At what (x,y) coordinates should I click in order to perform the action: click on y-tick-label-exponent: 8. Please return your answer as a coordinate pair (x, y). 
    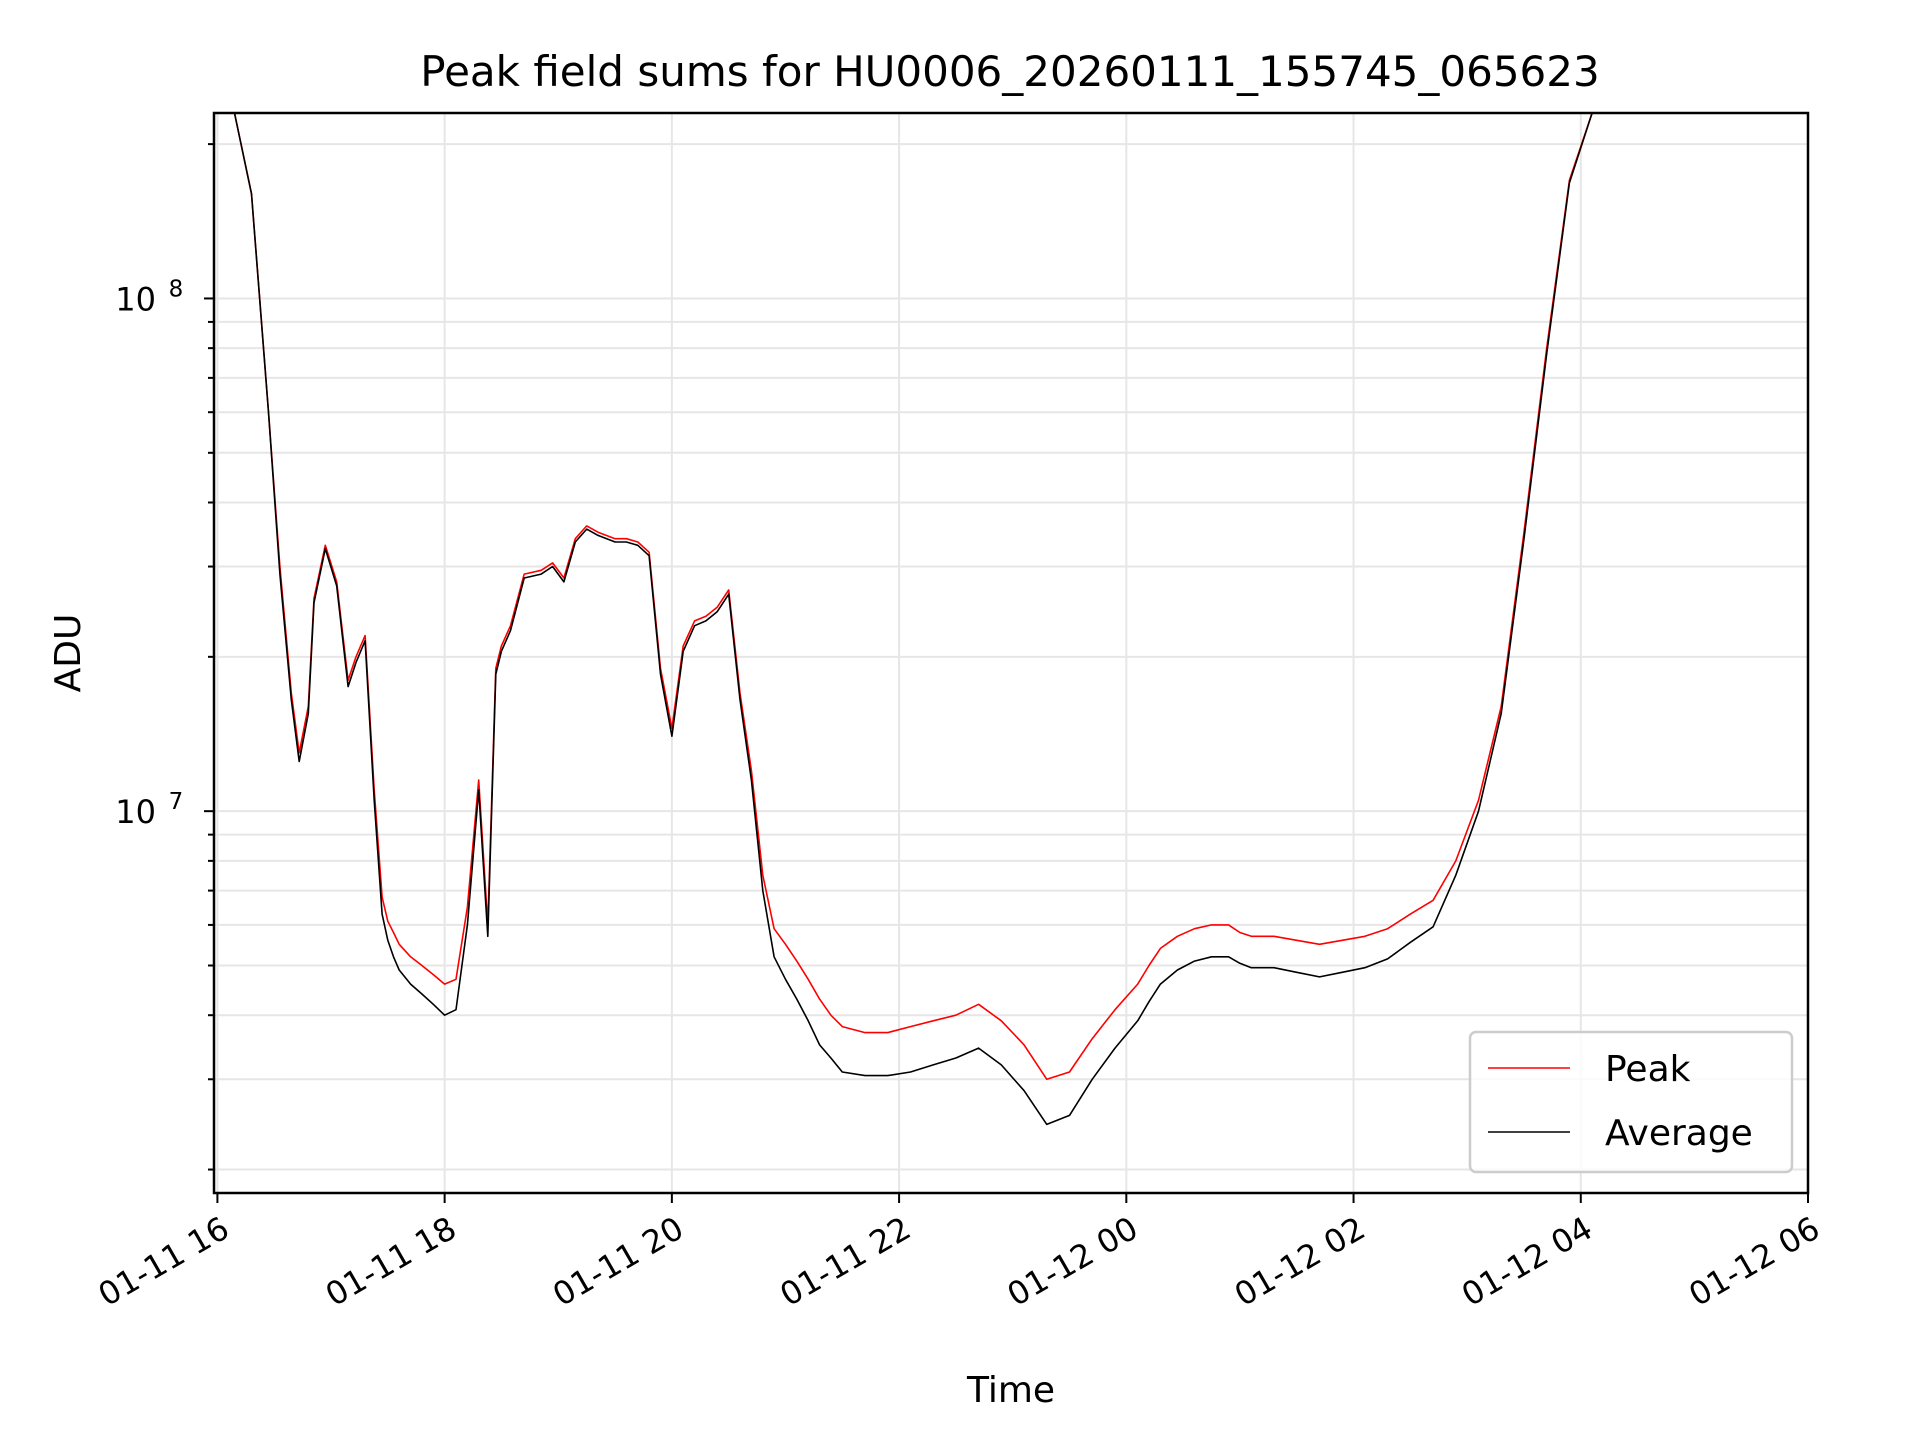
    Looking at the image, I should click on (176, 289).